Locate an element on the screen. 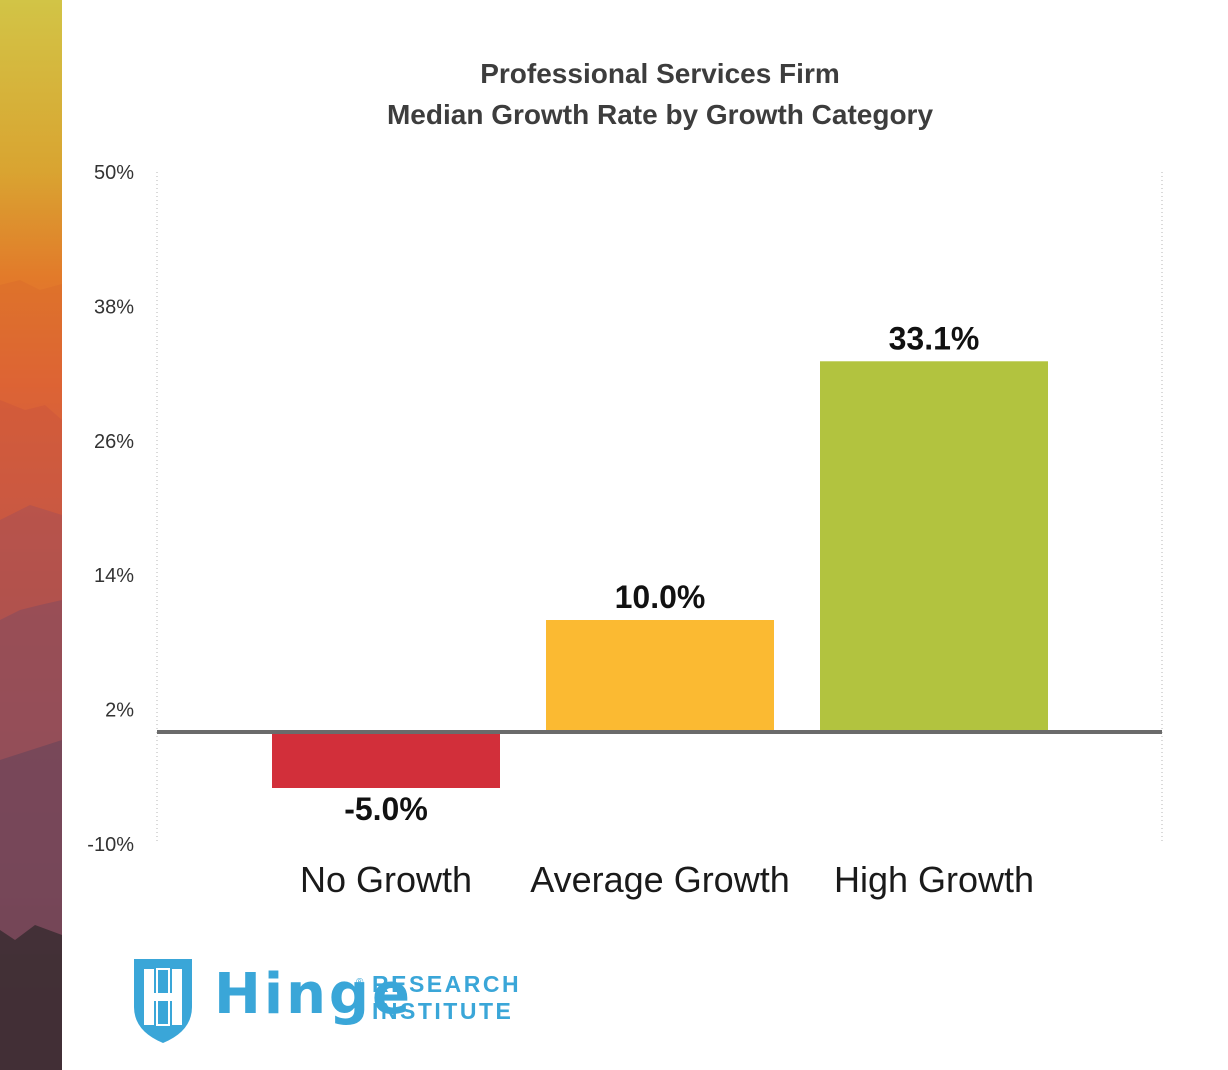  hinge-logo: Hinge ® RESEARCH INSTITUTE is located at coordinates (338, 1001).